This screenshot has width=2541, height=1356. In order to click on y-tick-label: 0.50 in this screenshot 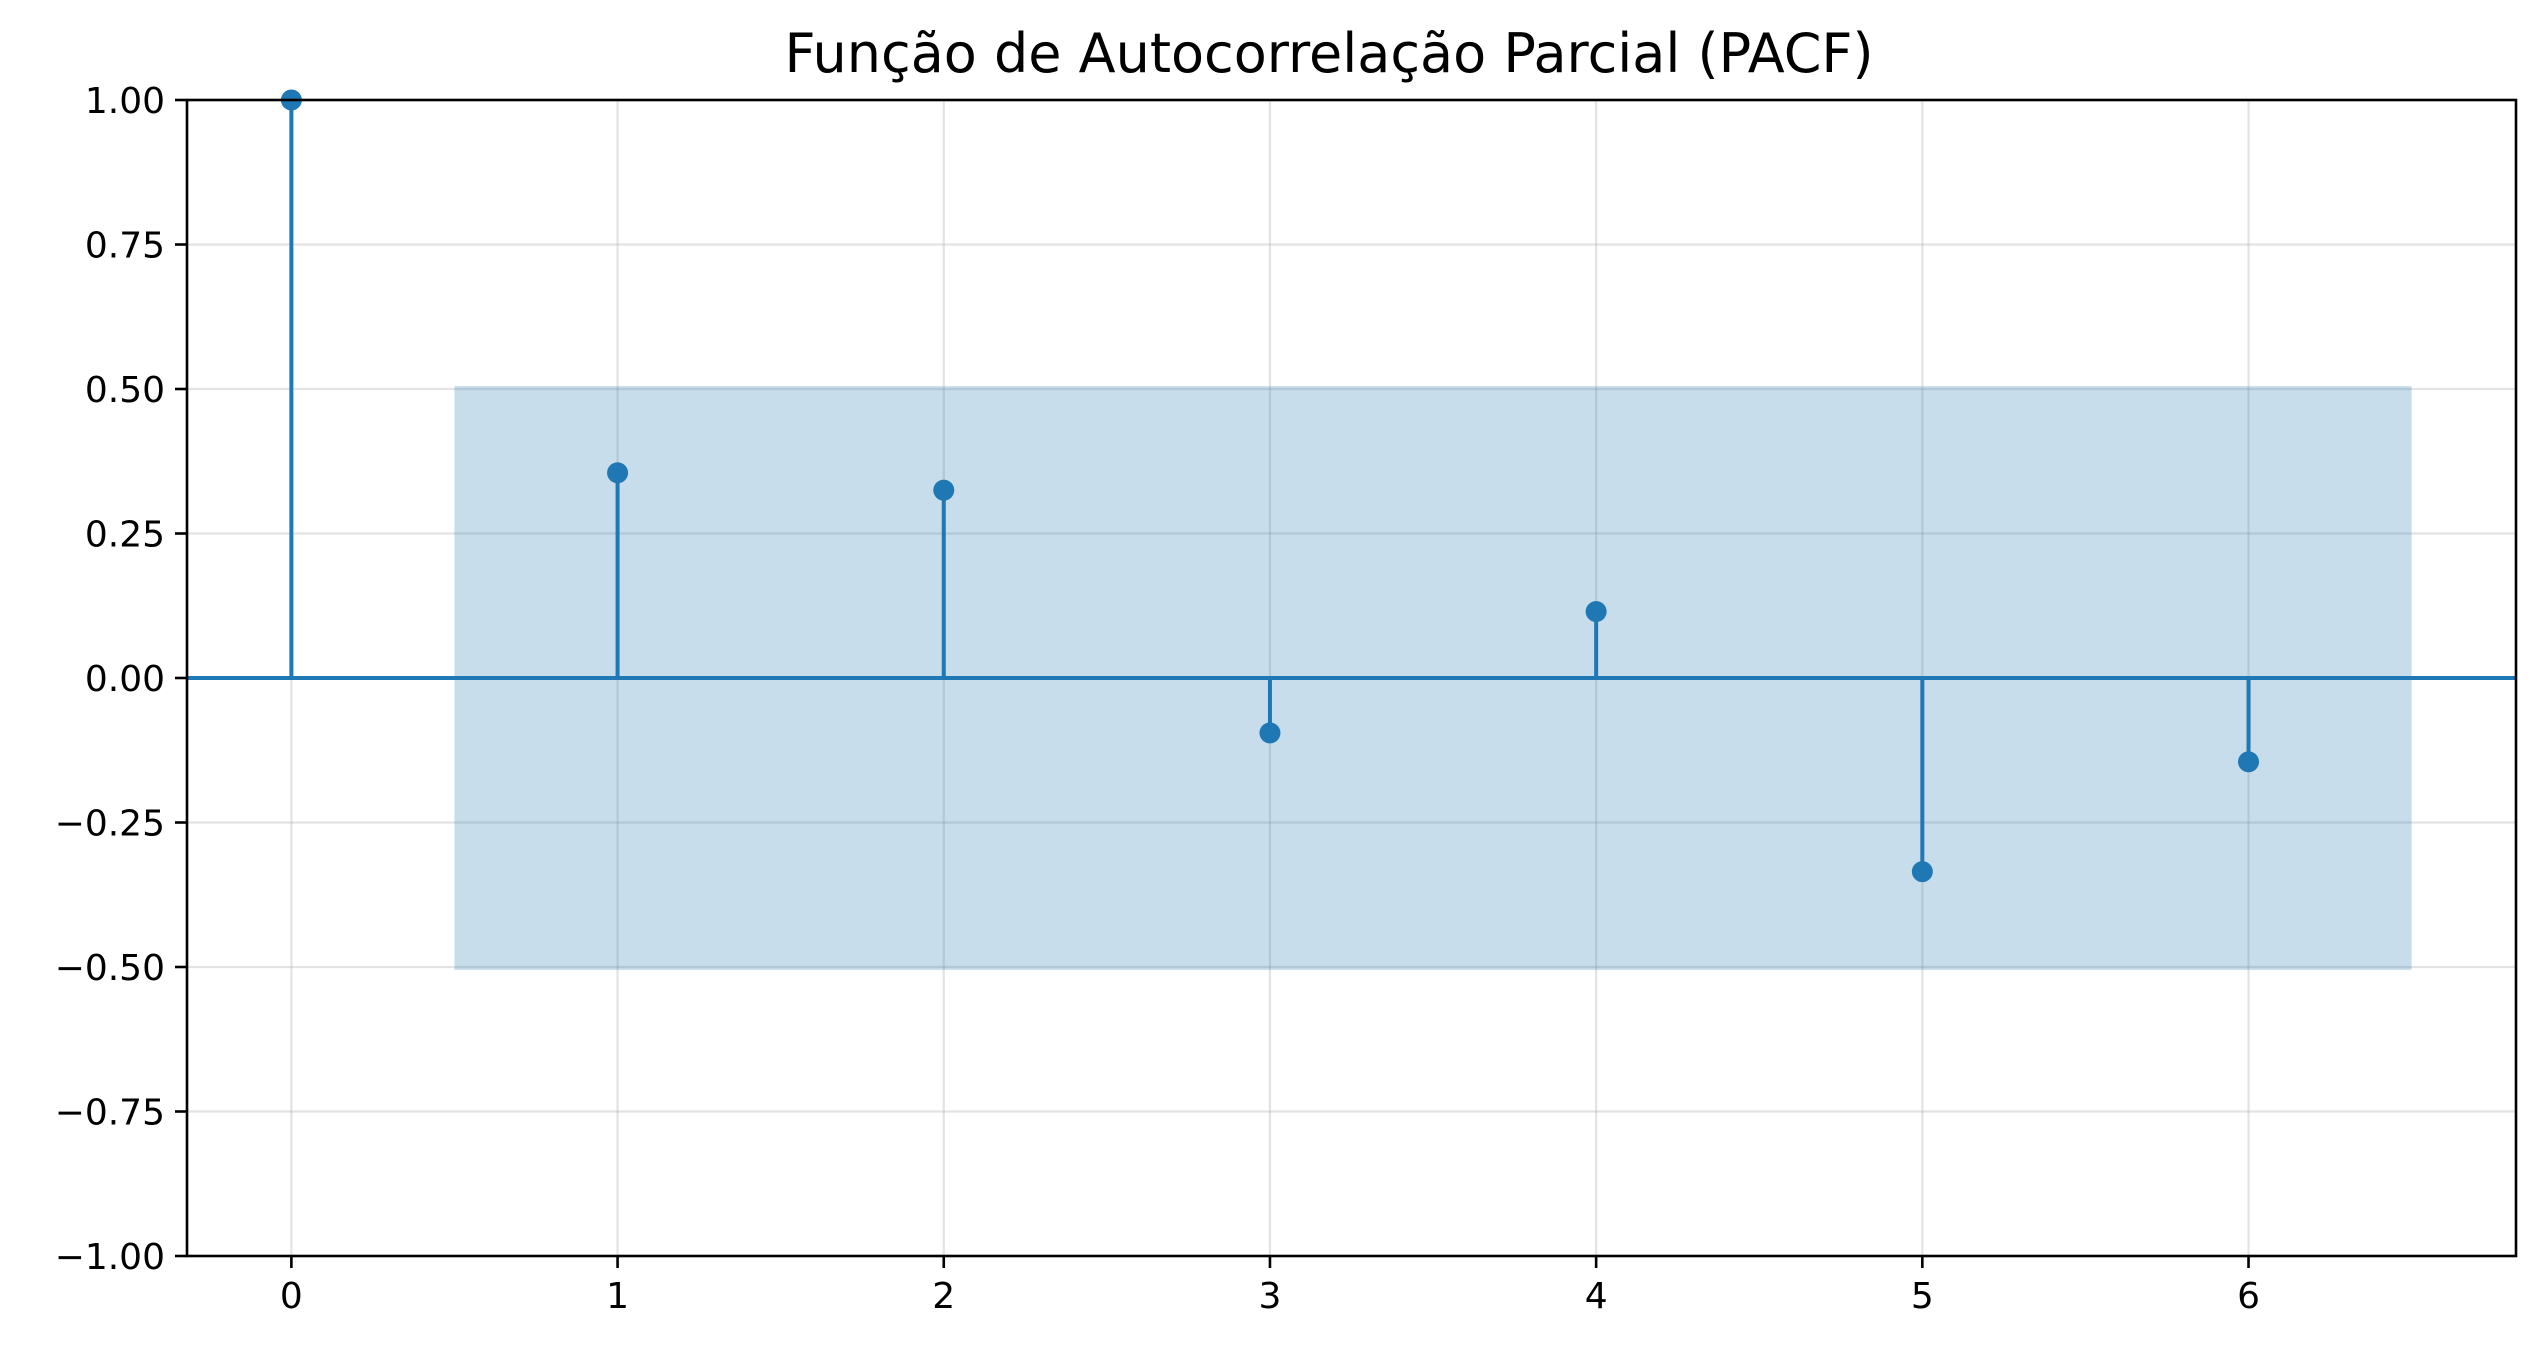, I will do `click(125, 390)`.